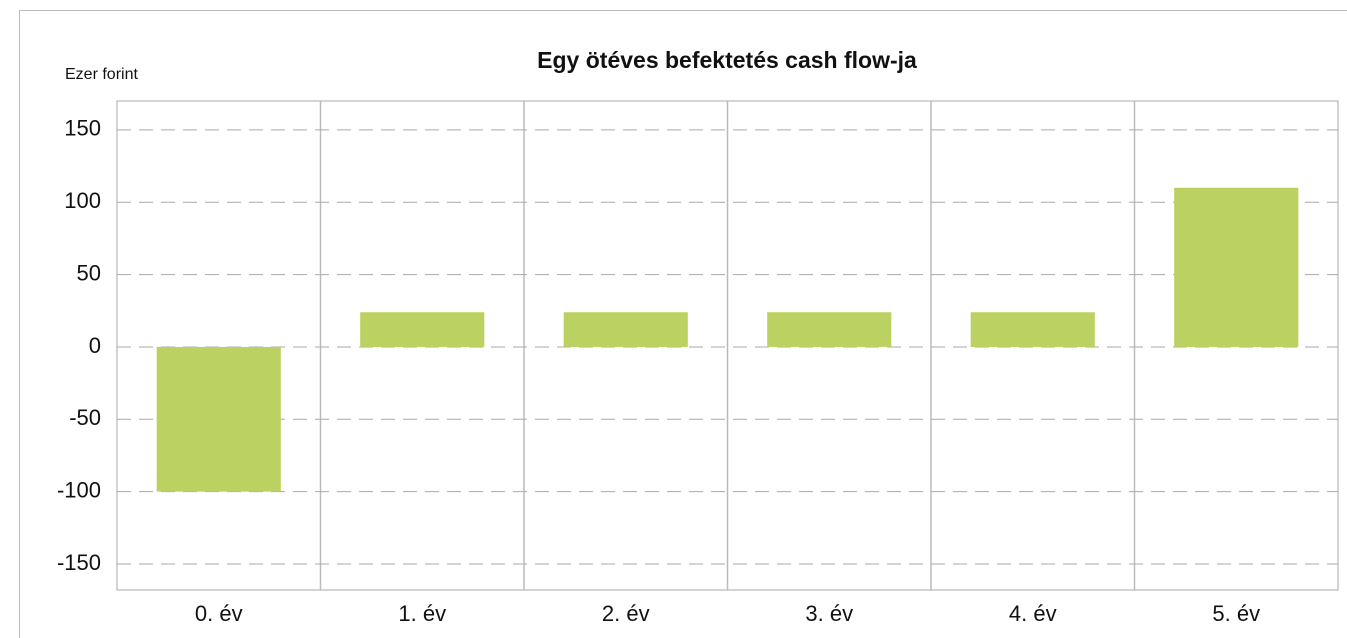  I want to click on x-tick-label: 3. év, so click(829, 613).